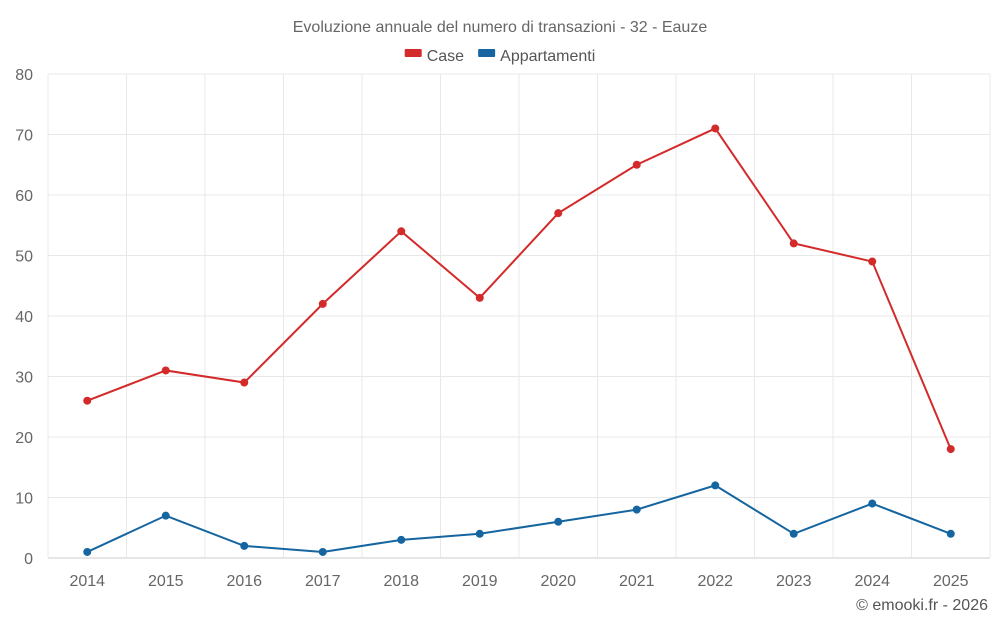  Describe the element at coordinates (480, 581) in the screenshot. I see `x-tick-label: 2019` at that location.